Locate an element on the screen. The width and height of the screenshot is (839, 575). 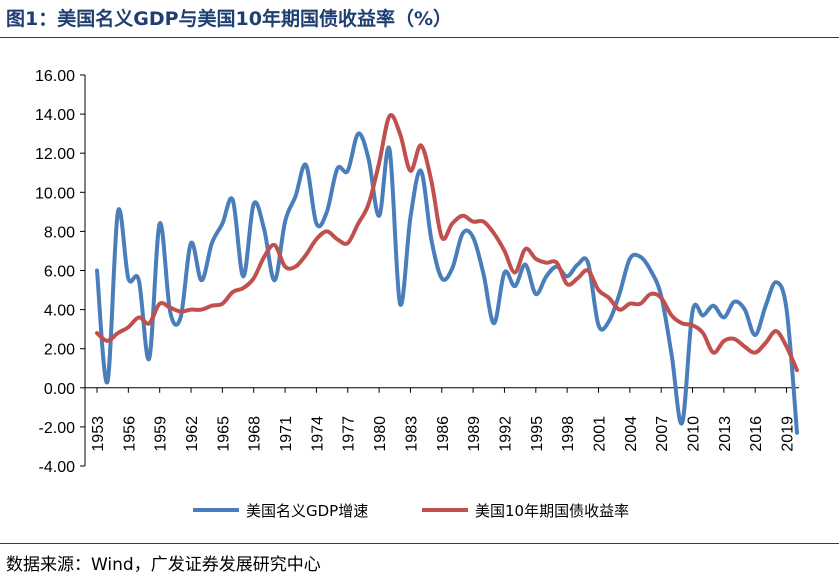
x-tick-label: 2010 is located at coordinates (694, 434).